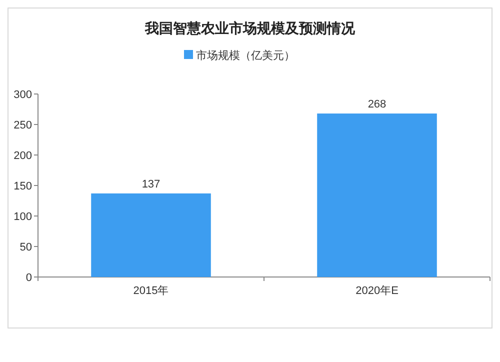  I want to click on y-tick-label: 0, so click(29, 278).